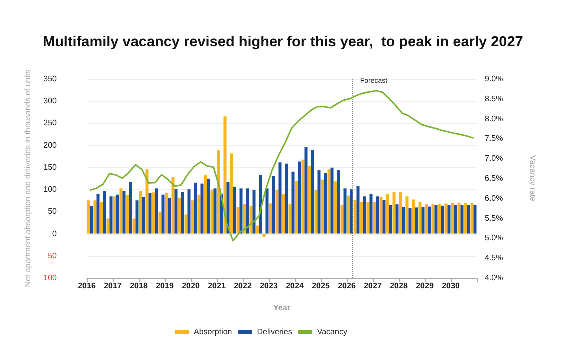 The width and height of the screenshot is (584, 351). I want to click on x-tick-label: 2025, so click(321, 286).